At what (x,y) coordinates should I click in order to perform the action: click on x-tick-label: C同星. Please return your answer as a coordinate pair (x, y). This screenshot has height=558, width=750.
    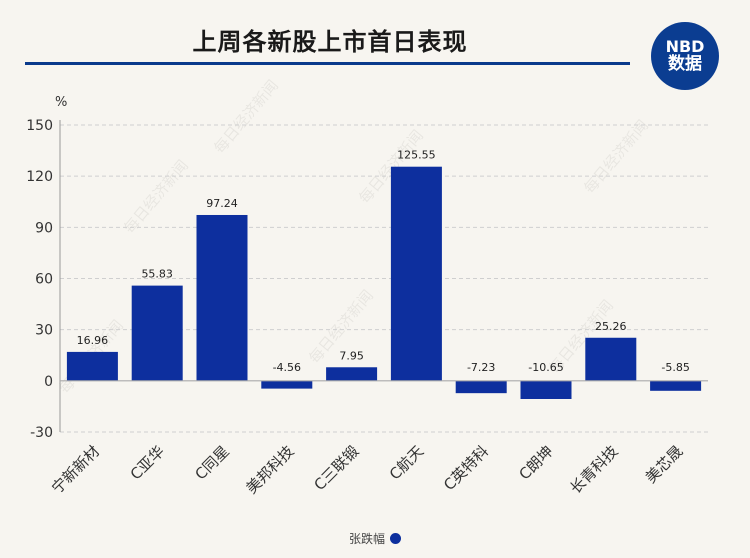
    Looking at the image, I should click on (211, 462).